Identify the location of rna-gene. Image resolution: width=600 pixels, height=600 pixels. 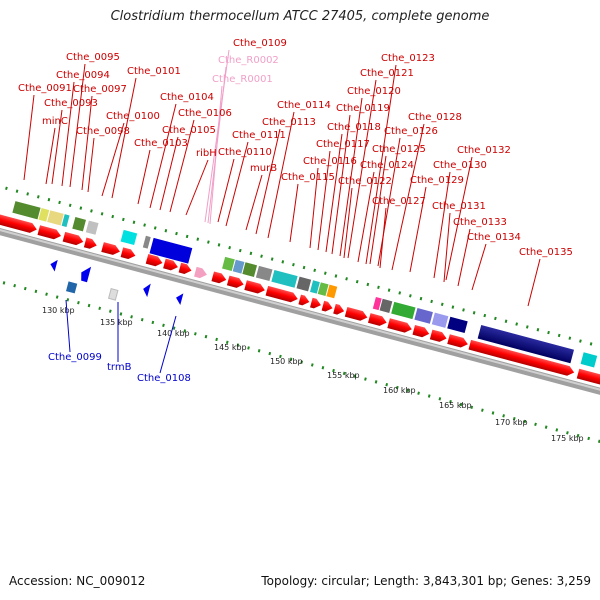
(200, 272).